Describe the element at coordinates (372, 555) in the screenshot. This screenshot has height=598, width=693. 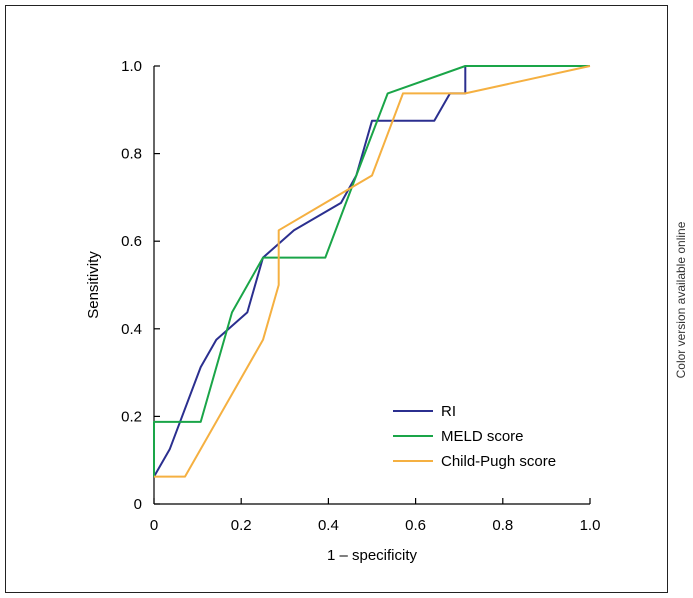
I see `x-axis-title: 1 – specificity` at that location.